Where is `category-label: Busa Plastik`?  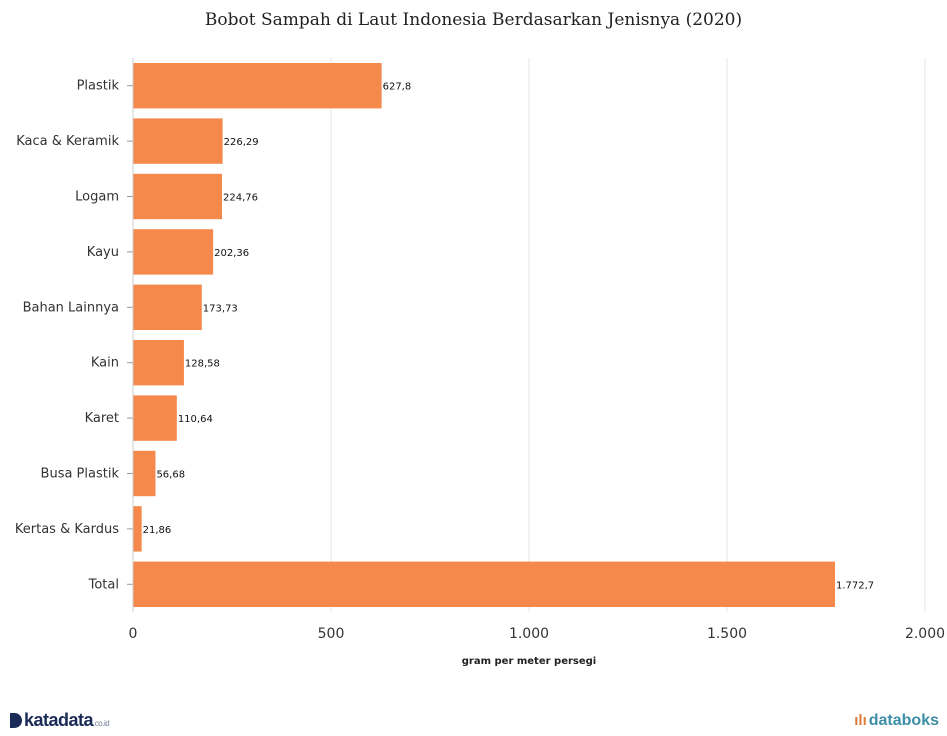 category-label: Busa Plastik is located at coordinates (80, 474).